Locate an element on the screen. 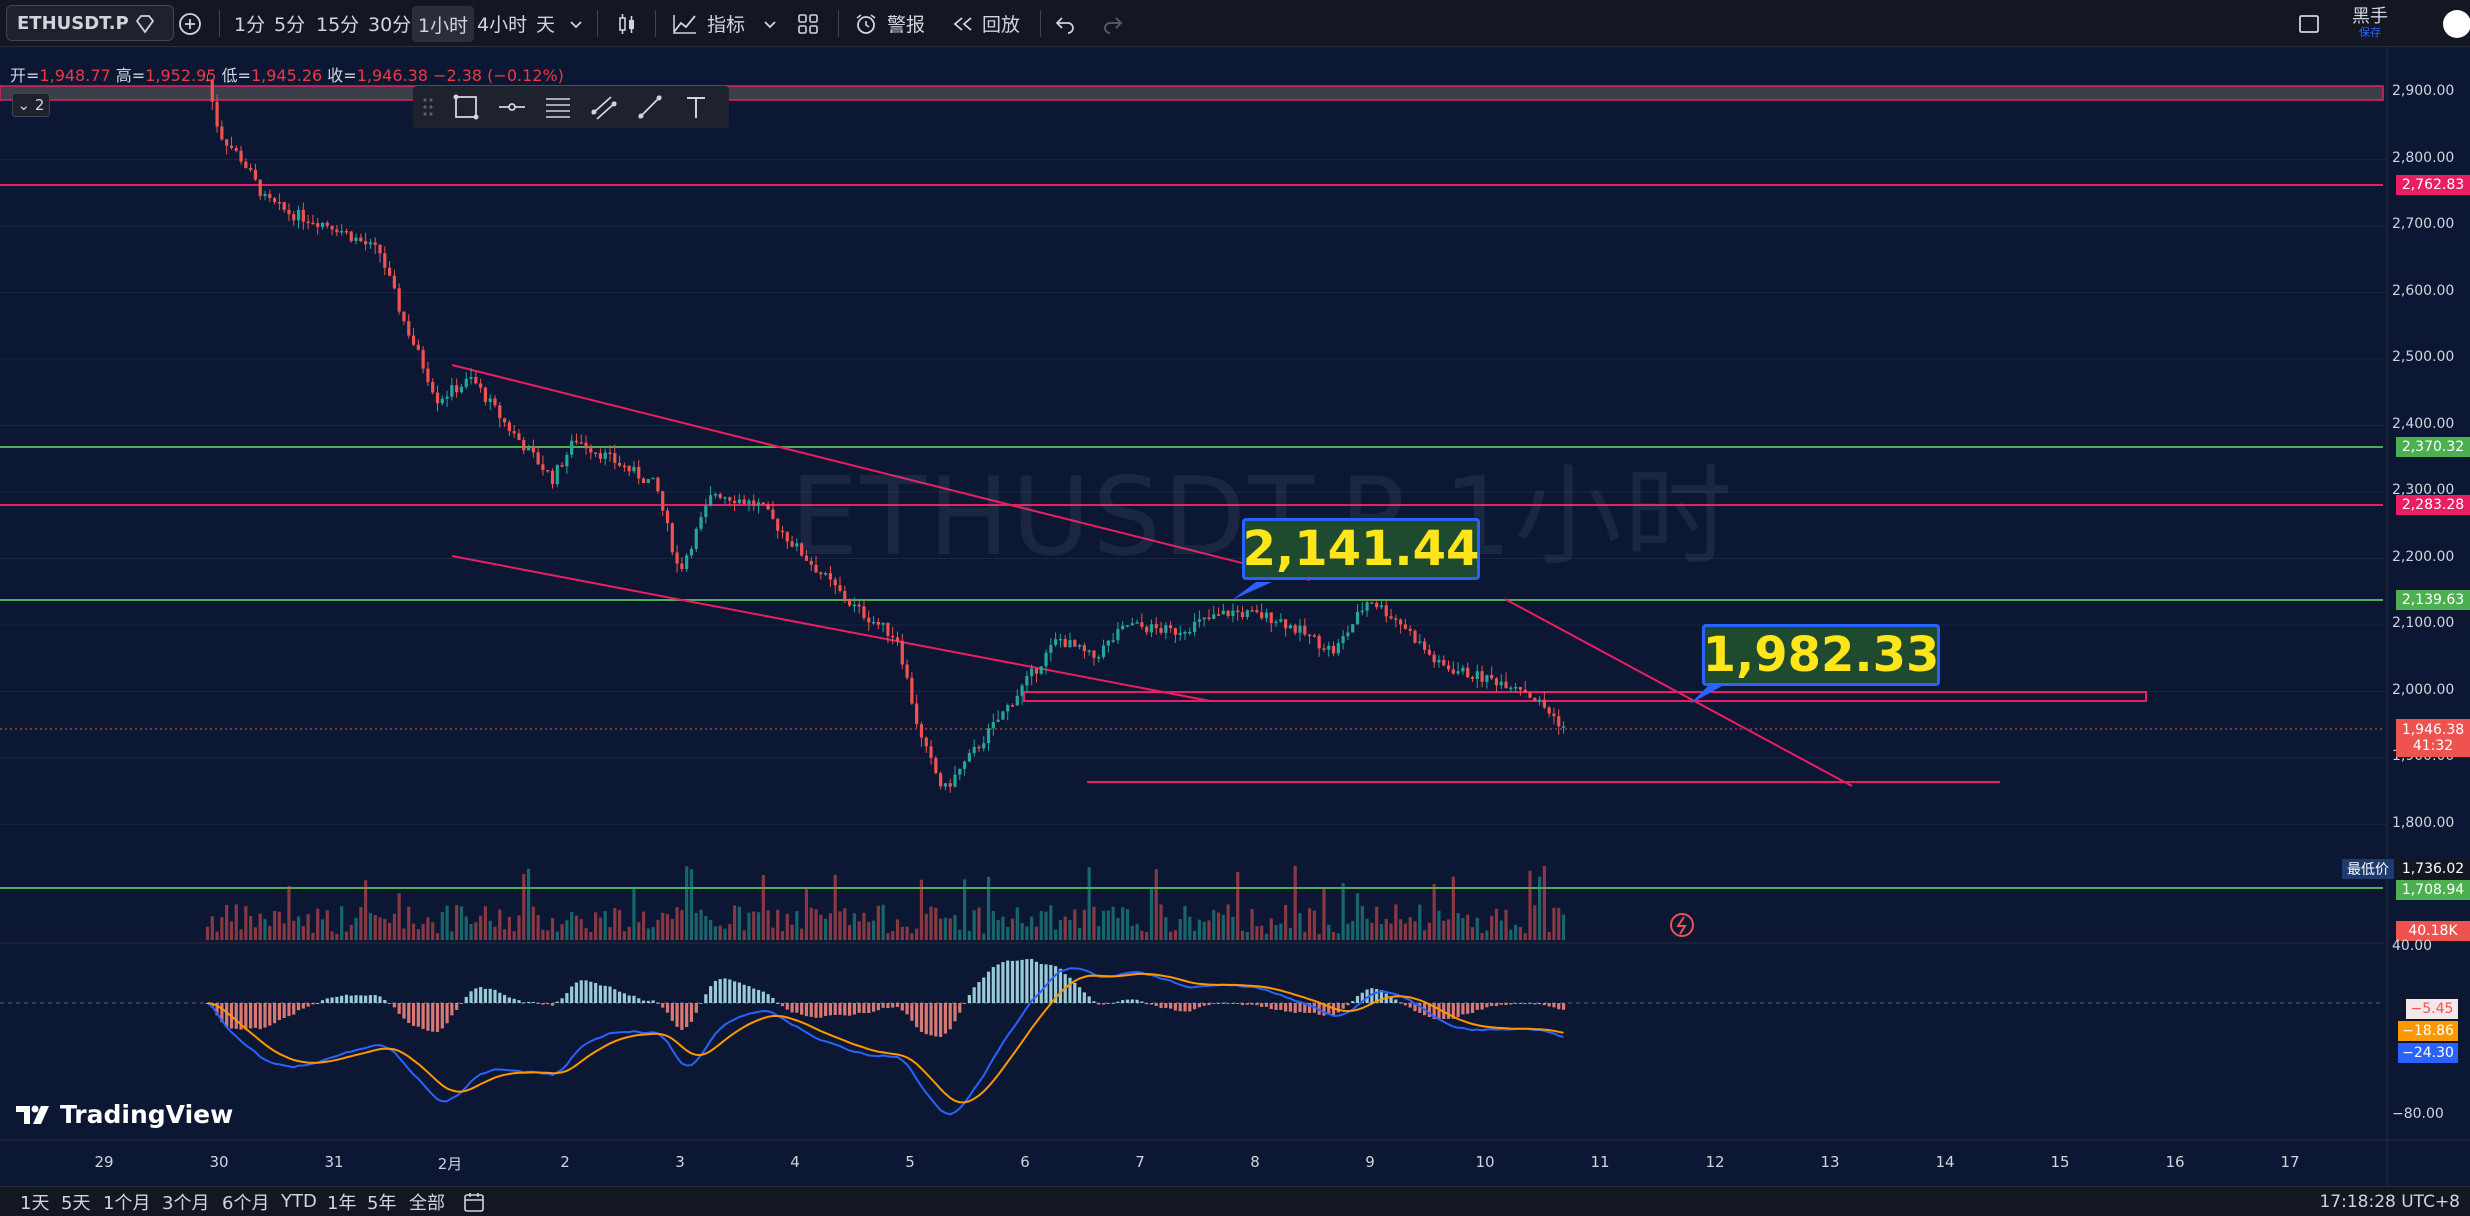 The height and width of the screenshot is (1216, 2470). undo-icon is located at coordinates (1065, 23).